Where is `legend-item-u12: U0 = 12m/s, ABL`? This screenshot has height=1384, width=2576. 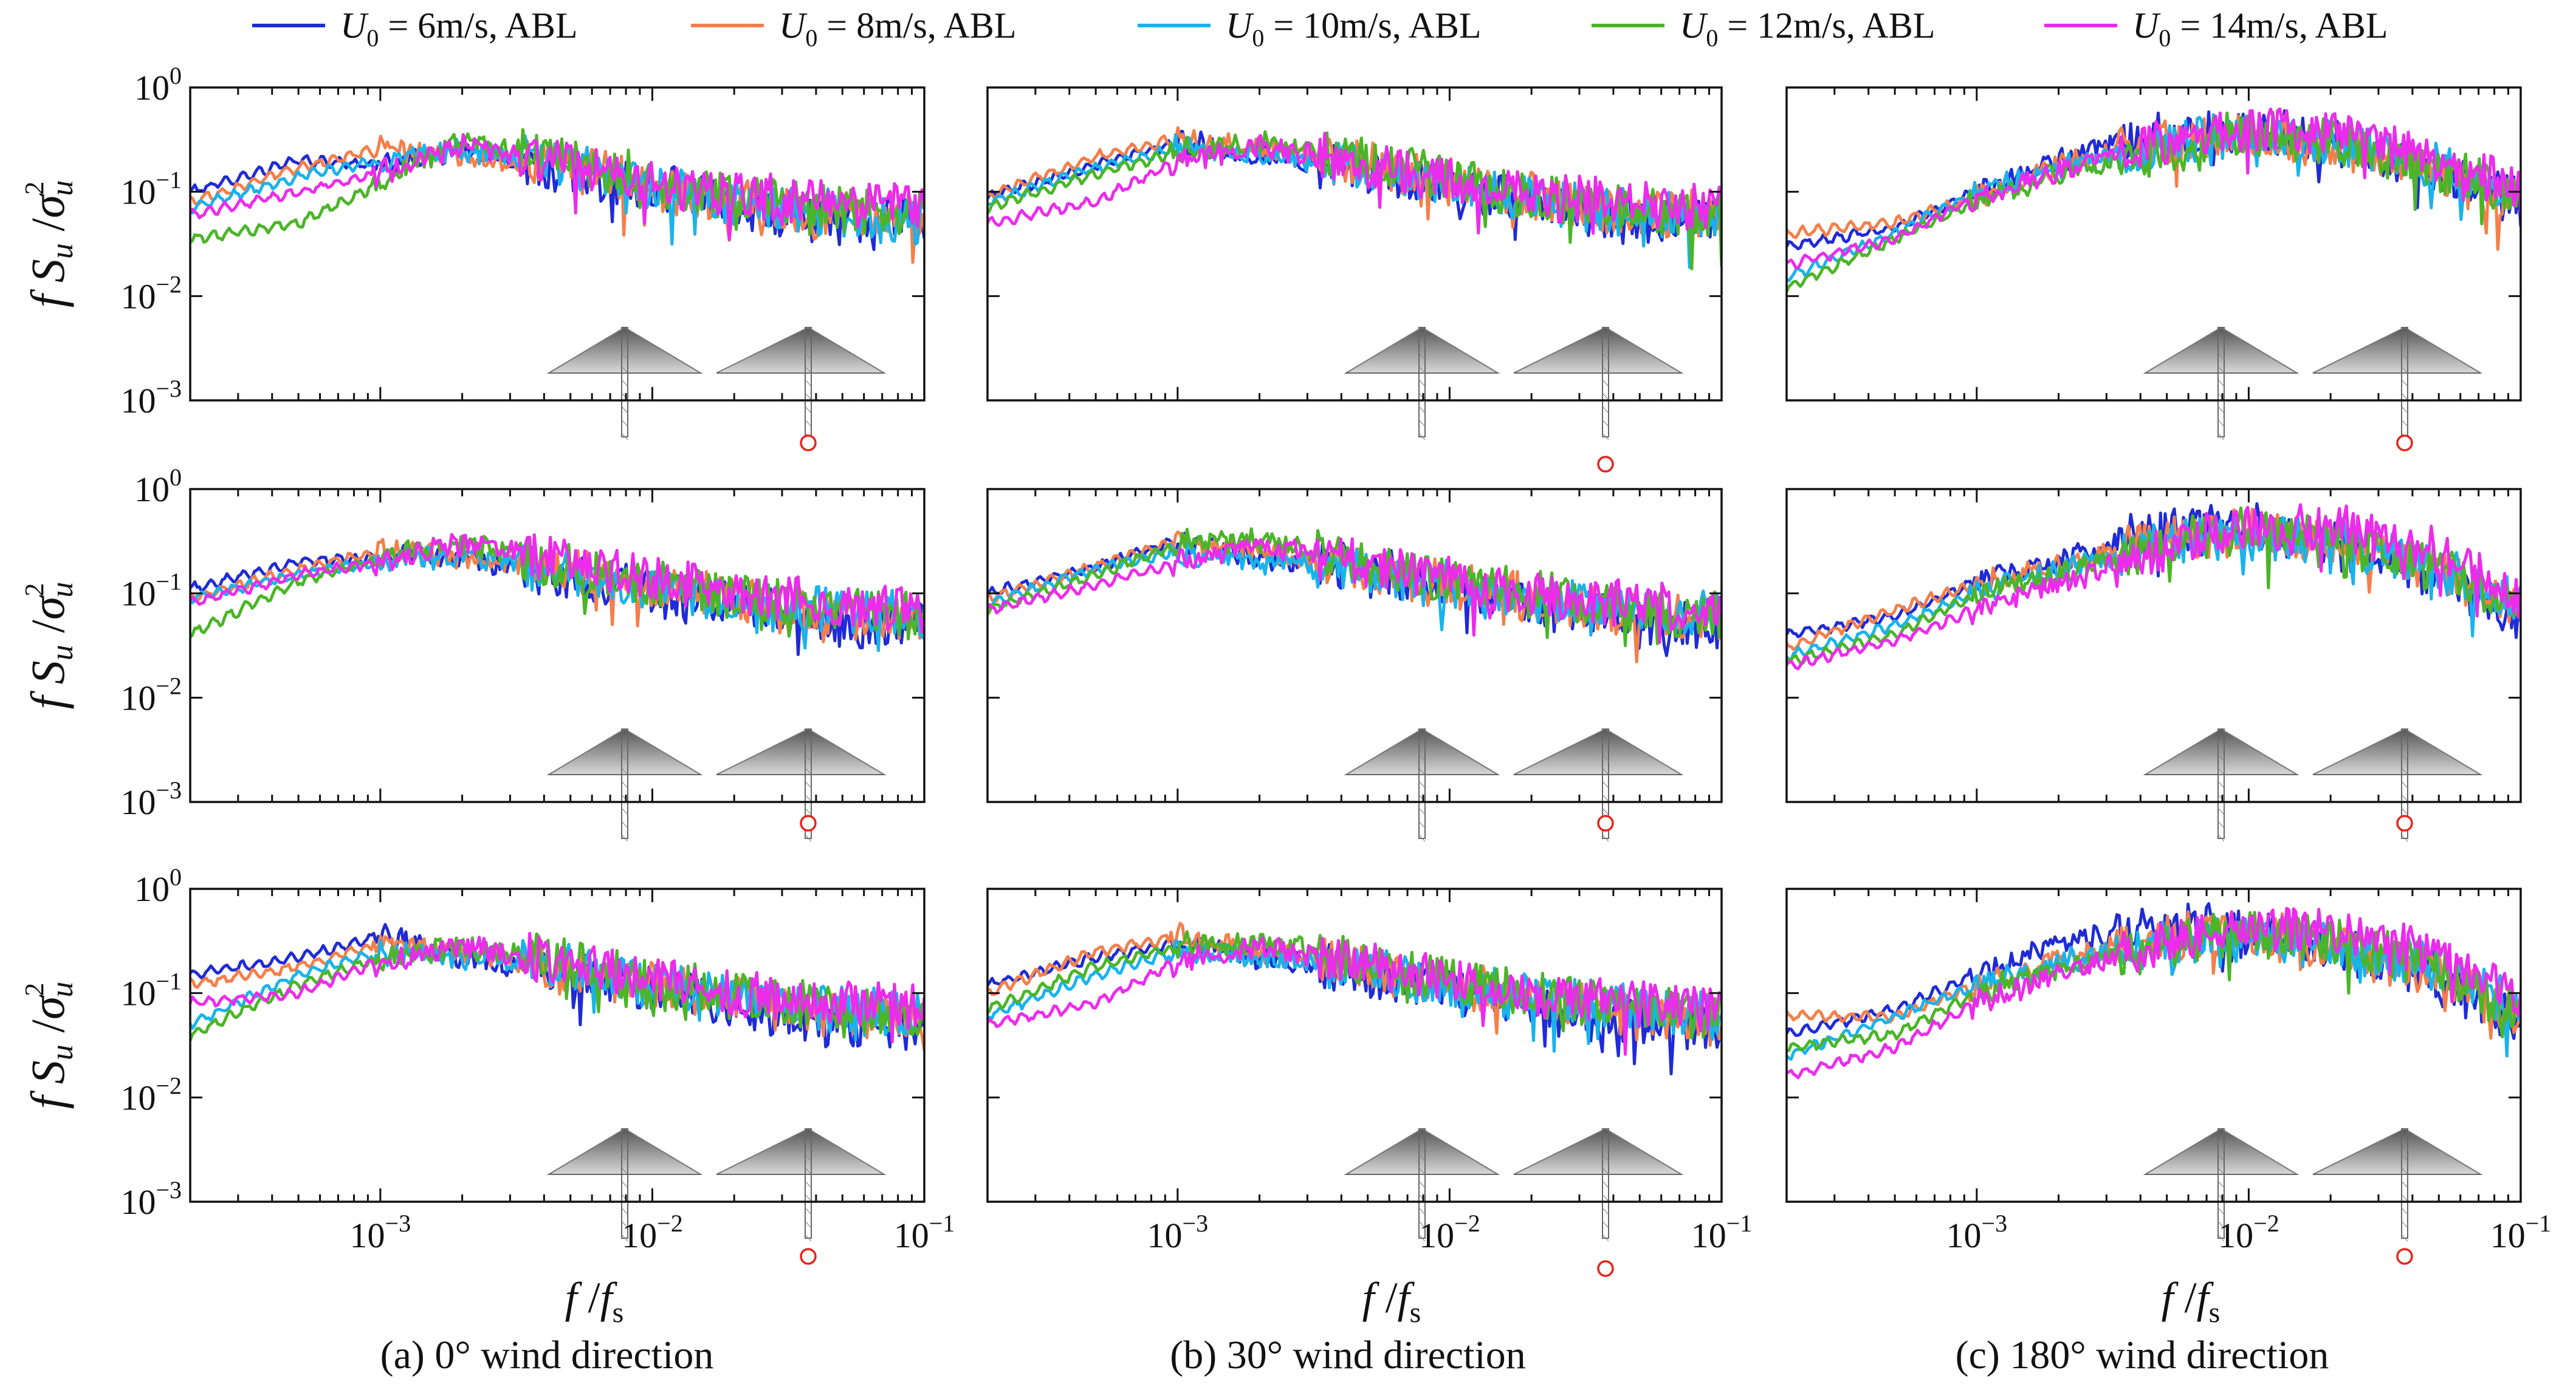
legend-item-u12: U0 = 12m/s, ABL is located at coordinates (1763, 28).